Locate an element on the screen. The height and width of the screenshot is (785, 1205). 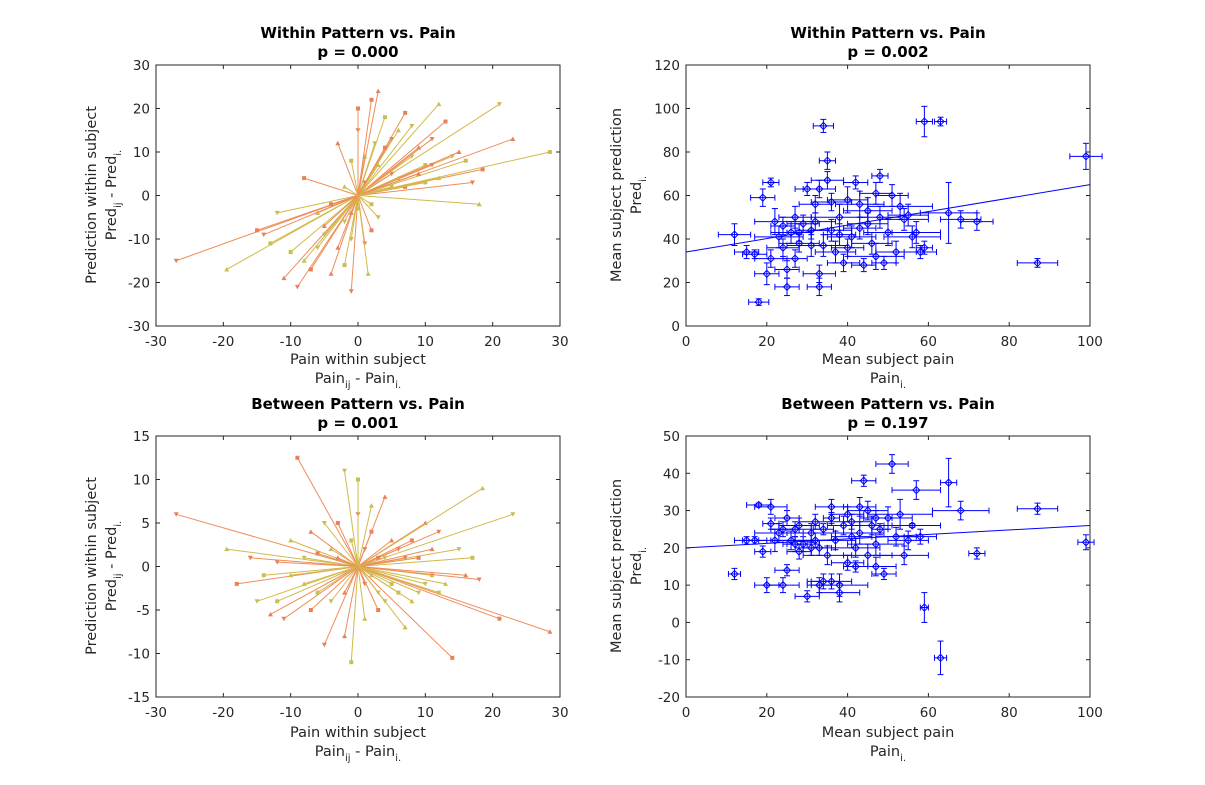
y-tick-label: 0 is located at coordinates (145, 568).